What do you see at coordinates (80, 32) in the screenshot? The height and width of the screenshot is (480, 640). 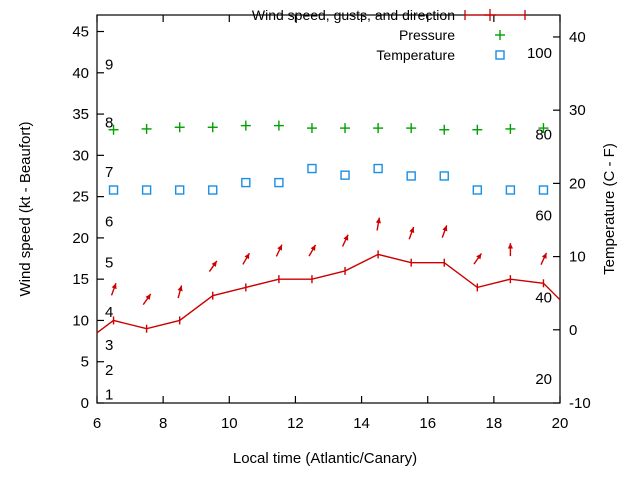 I see `y-tick-label: 45` at bounding box center [80, 32].